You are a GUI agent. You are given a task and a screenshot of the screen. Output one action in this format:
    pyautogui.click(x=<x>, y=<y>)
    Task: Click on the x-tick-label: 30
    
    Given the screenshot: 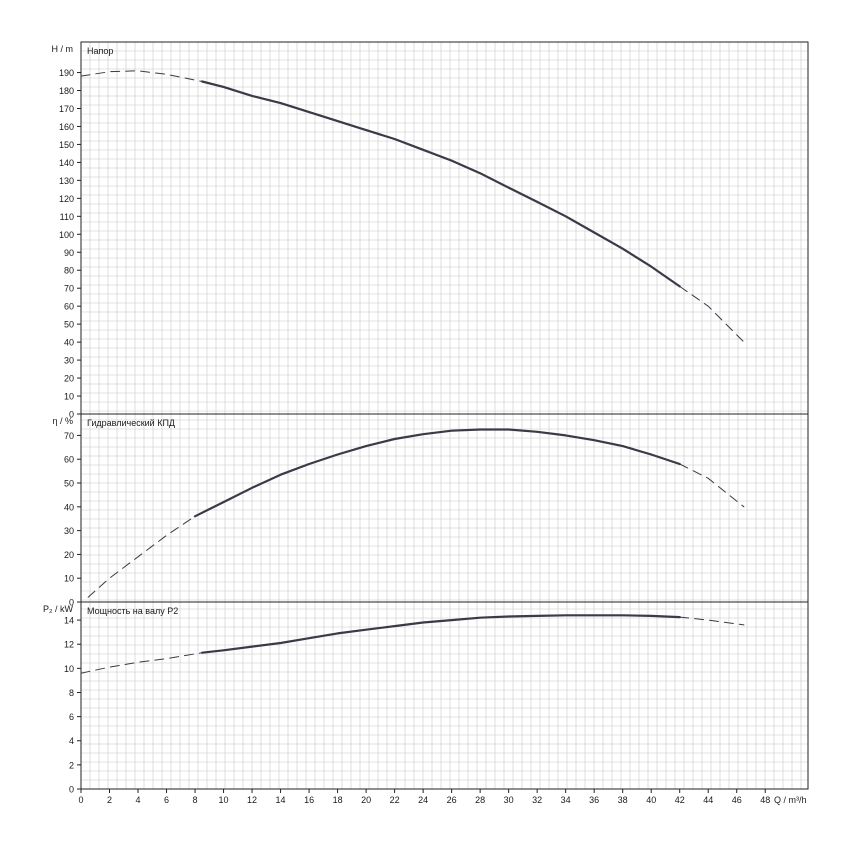 What is the action you would take?
    pyautogui.click(x=509, y=800)
    